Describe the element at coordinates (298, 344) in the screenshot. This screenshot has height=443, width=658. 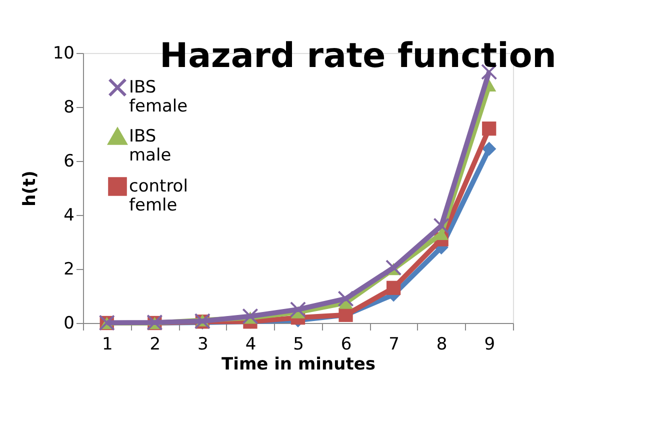
I see `x-tick-label: 5` at that location.